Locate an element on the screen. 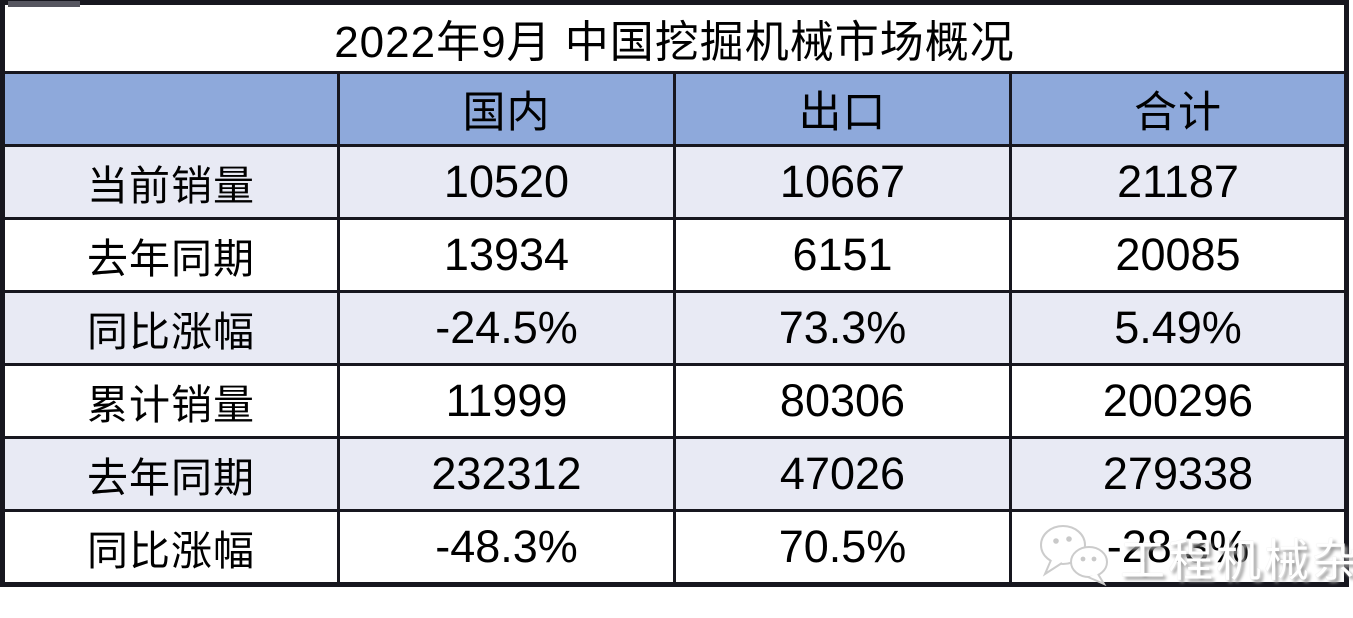  column-header-total: 合计 is located at coordinates (1178, 109).